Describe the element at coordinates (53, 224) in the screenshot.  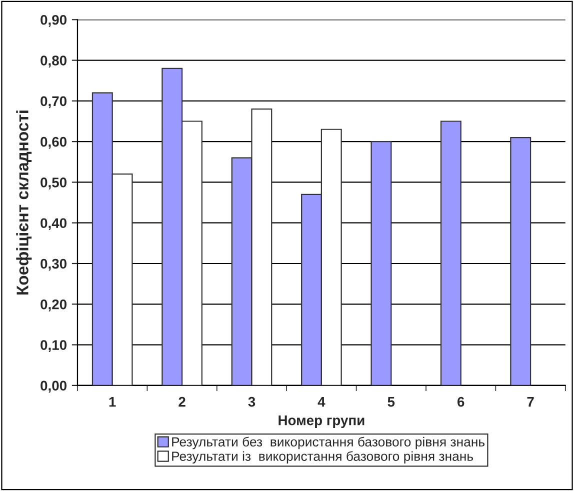
I see `y-tick-label: 0,40` at that location.